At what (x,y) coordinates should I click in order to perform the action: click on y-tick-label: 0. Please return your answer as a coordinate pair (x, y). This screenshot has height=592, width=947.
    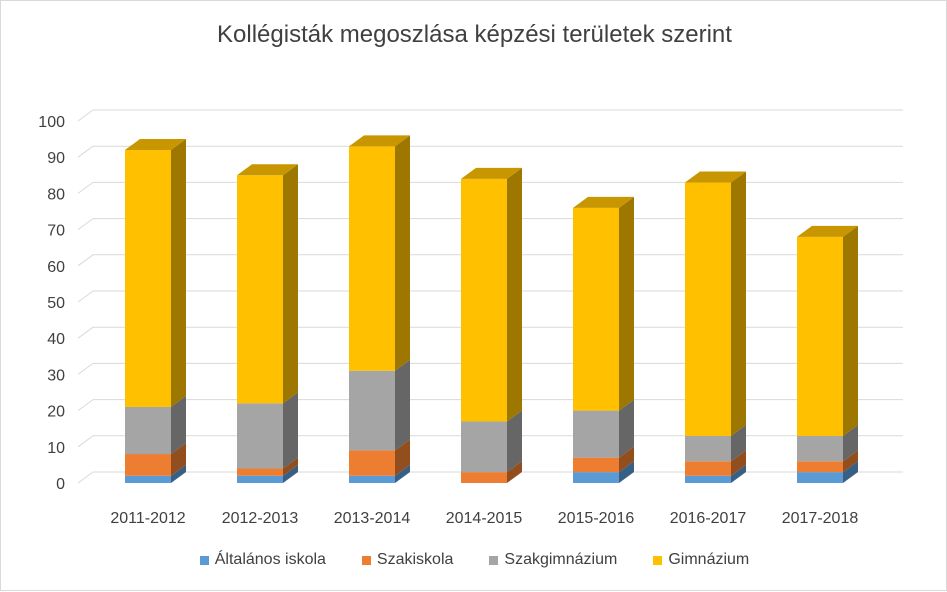
    Looking at the image, I should click on (60, 484).